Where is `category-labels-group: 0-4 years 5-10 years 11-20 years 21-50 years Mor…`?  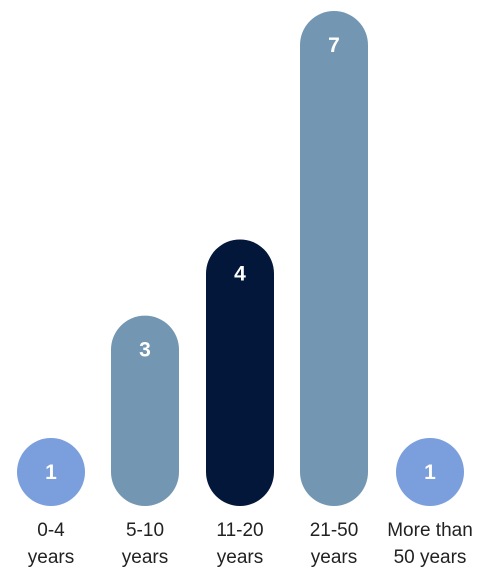 category-labels-group: 0-4 years 5-10 years 11-20 years 21-50 years Mor… is located at coordinates (250, 544).